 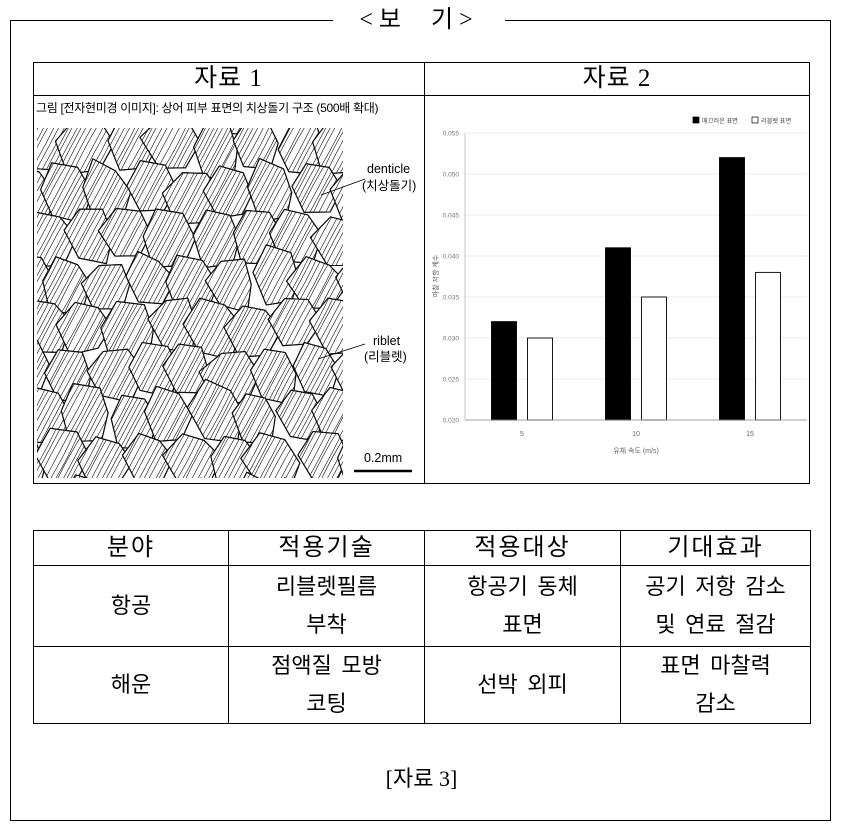 I want to click on cell-effect: 공기 저항 감소 및 연료 절감, so click(x=715, y=606).